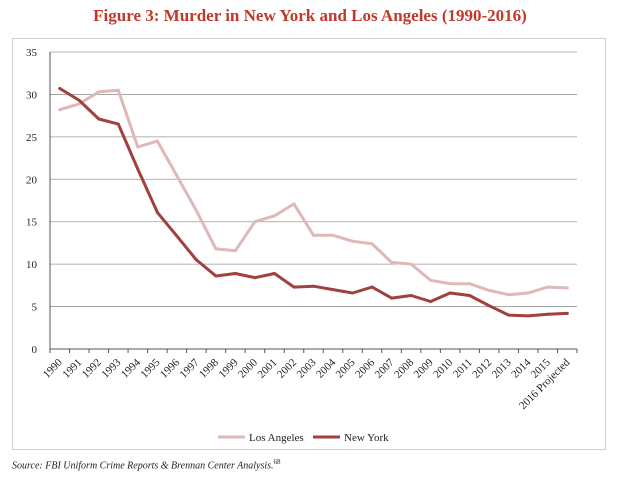 The width and height of the screenshot is (620, 479). I want to click on x-tick-label: 1991, so click(72, 369).